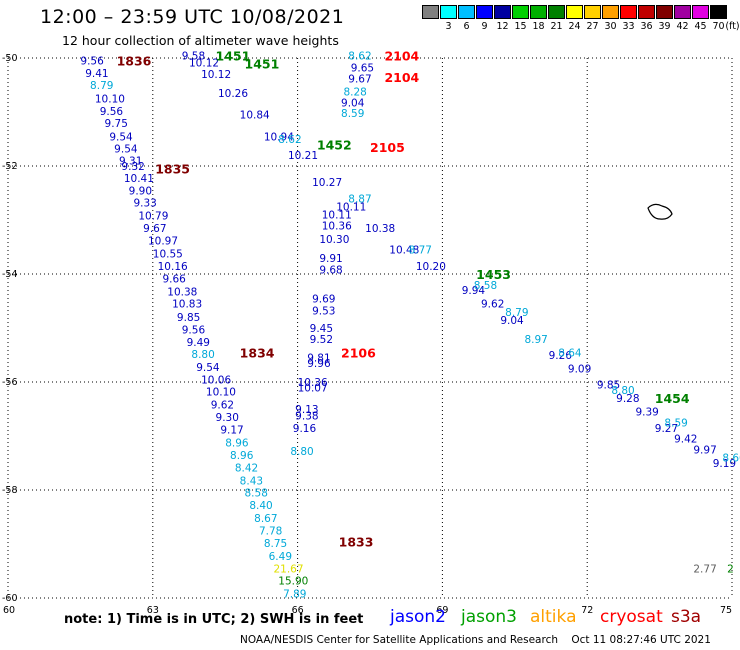 The height and width of the screenshot is (650, 740). I want to click on wave-height-value: 9.09, so click(579, 370).